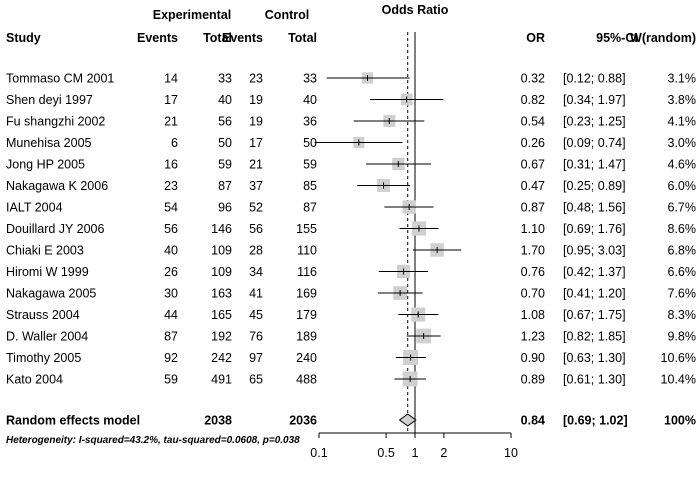 This screenshot has height=481, width=700. What do you see at coordinates (310, 143) in the screenshot?
I see `total-control: 50` at bounding box center [310, 143].